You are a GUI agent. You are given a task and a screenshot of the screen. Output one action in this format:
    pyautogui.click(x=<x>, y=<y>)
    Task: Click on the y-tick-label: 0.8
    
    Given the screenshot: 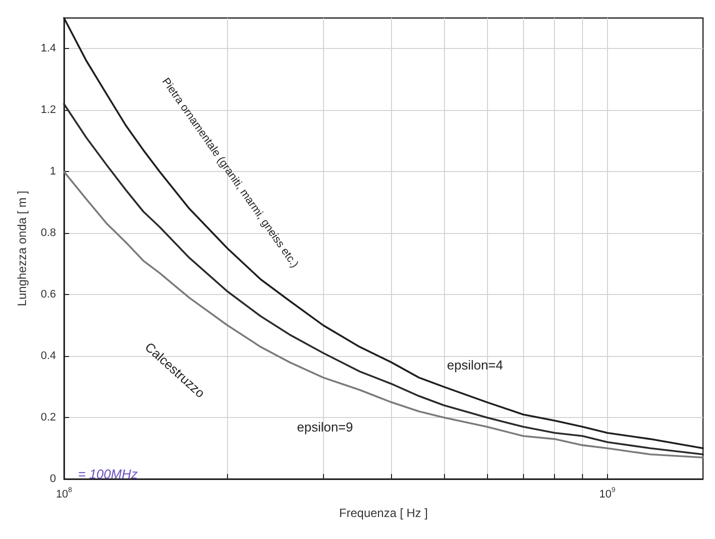 What is the action you would take?
    pyautogui.click(x=48, y=233)
    